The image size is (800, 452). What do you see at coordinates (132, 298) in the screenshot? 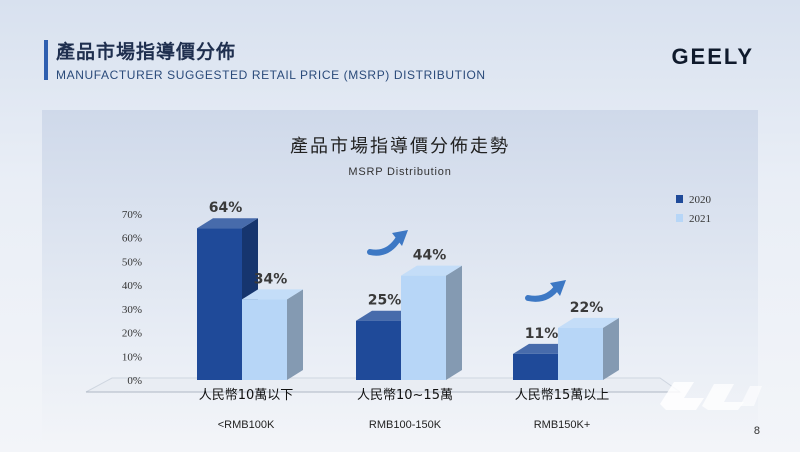
I see `y-axis: 0% 10% 20% 30% 40% 50% 60% 70%` at bounding box center [132, 298].